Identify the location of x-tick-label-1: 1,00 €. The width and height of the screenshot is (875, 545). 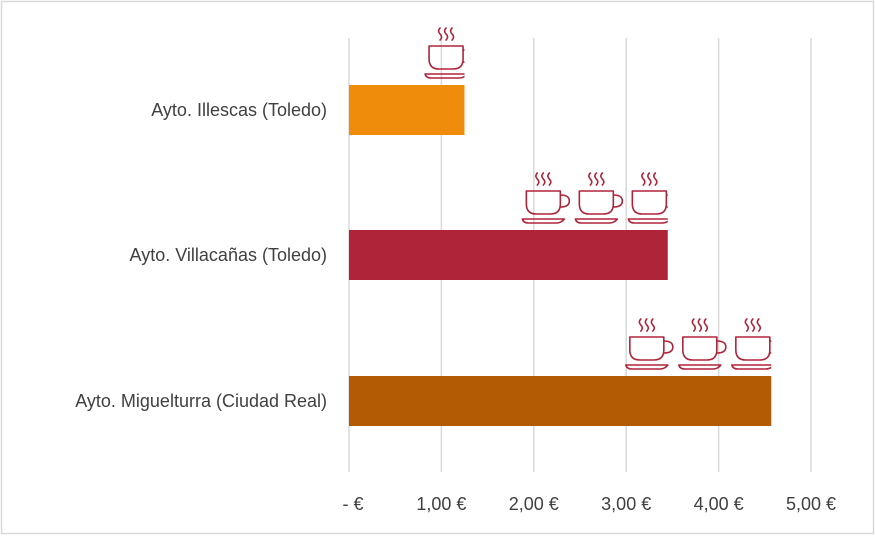
(441, 504).